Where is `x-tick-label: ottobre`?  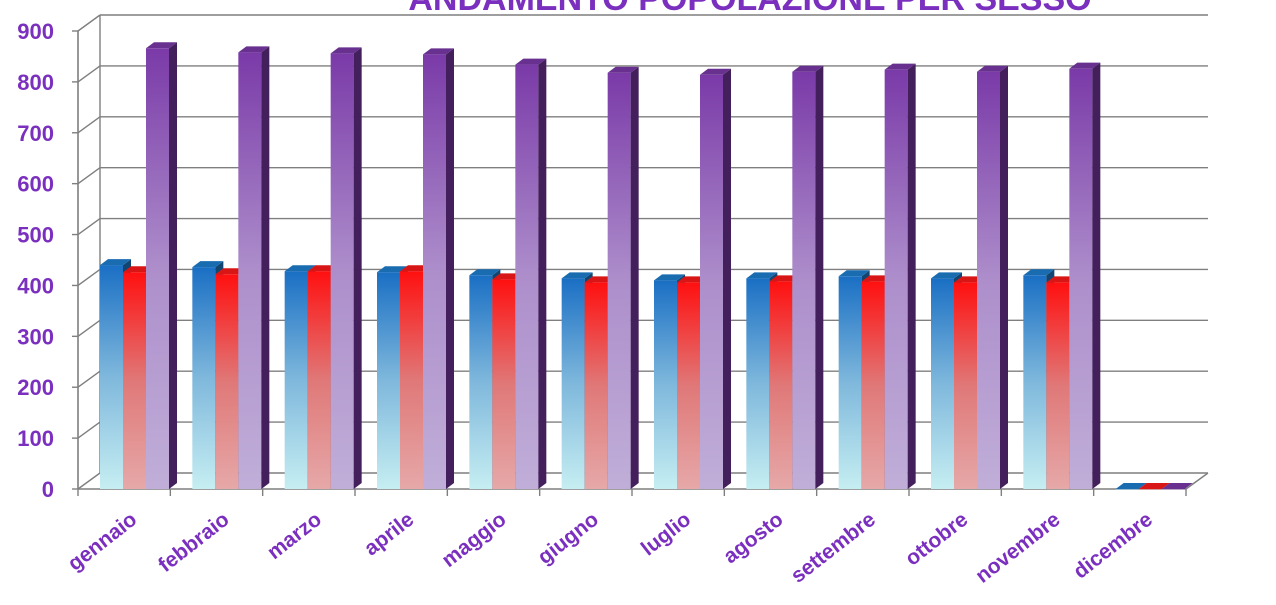 x-tick-label: ottobre is located at coordinates (936, 539).